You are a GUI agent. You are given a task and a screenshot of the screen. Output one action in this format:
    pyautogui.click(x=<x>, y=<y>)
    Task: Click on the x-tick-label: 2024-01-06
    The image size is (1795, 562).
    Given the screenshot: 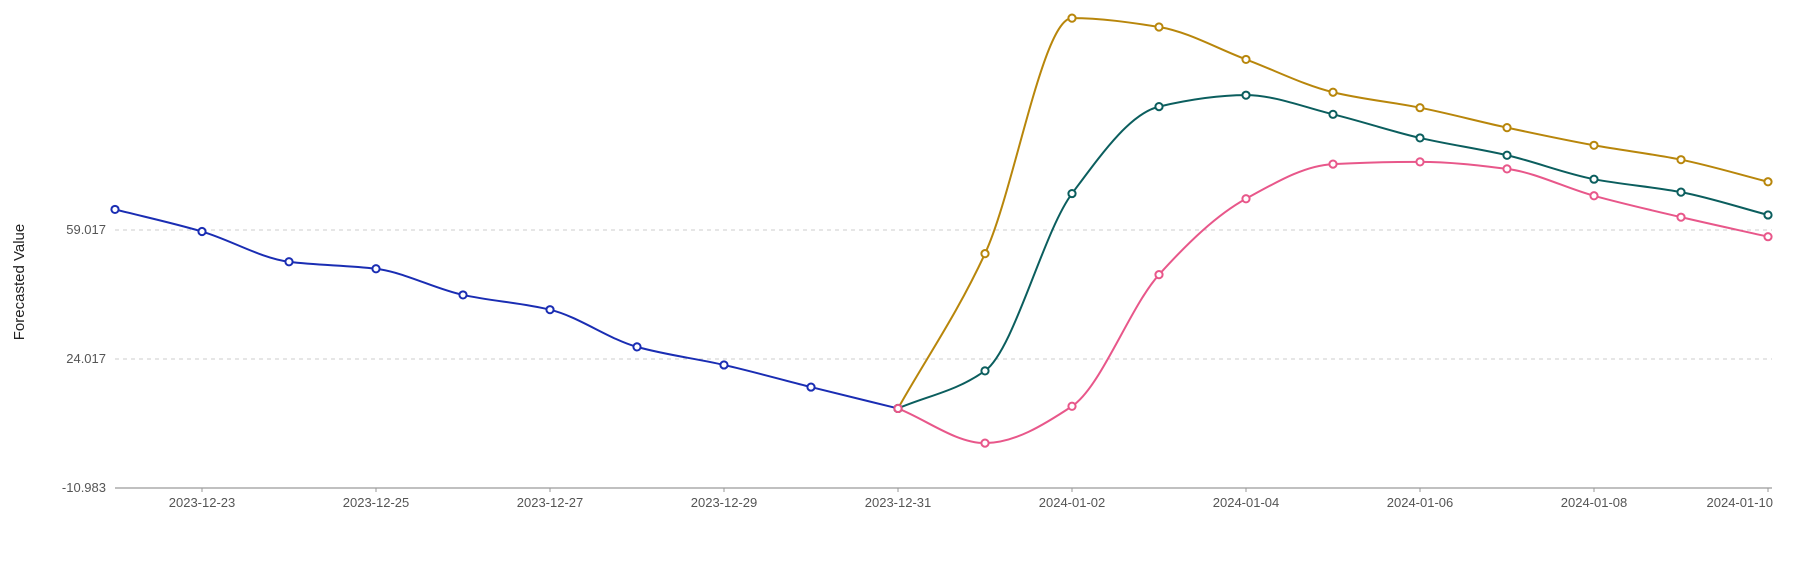 What is the action you would take?
    pyautogui.click(x=1420, y=502)
    